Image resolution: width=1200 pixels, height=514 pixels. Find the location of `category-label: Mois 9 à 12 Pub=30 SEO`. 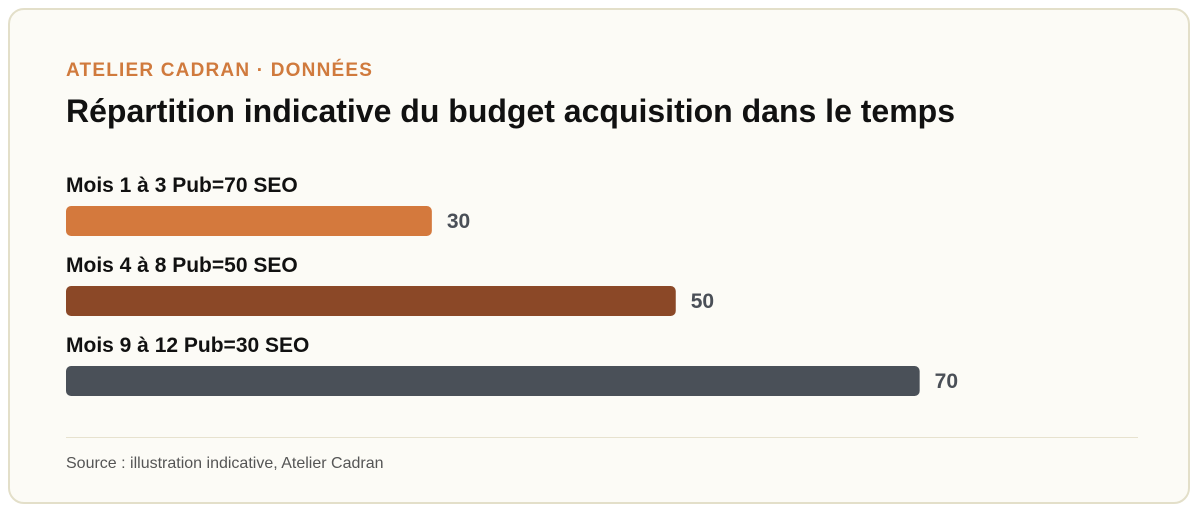

category-label: Mois 9 à 12 Pub=30 SEO is located at coordinates (187, 345).